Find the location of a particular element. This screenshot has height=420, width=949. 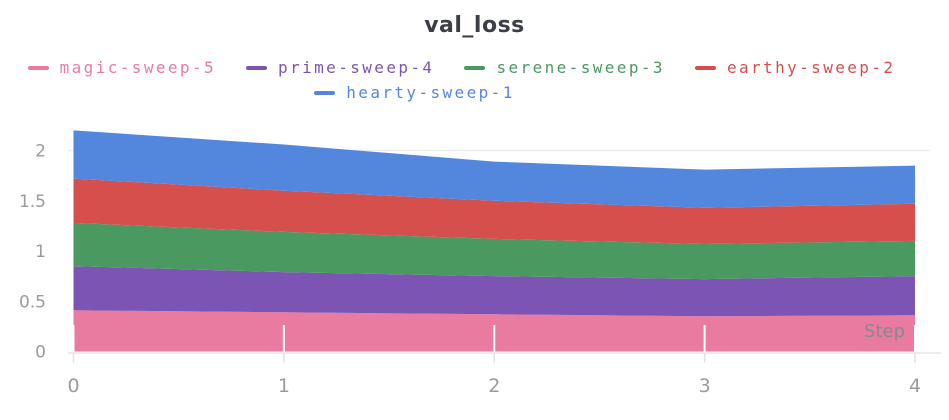

x-tick-label: 1 is located at coordinates (284, 386).